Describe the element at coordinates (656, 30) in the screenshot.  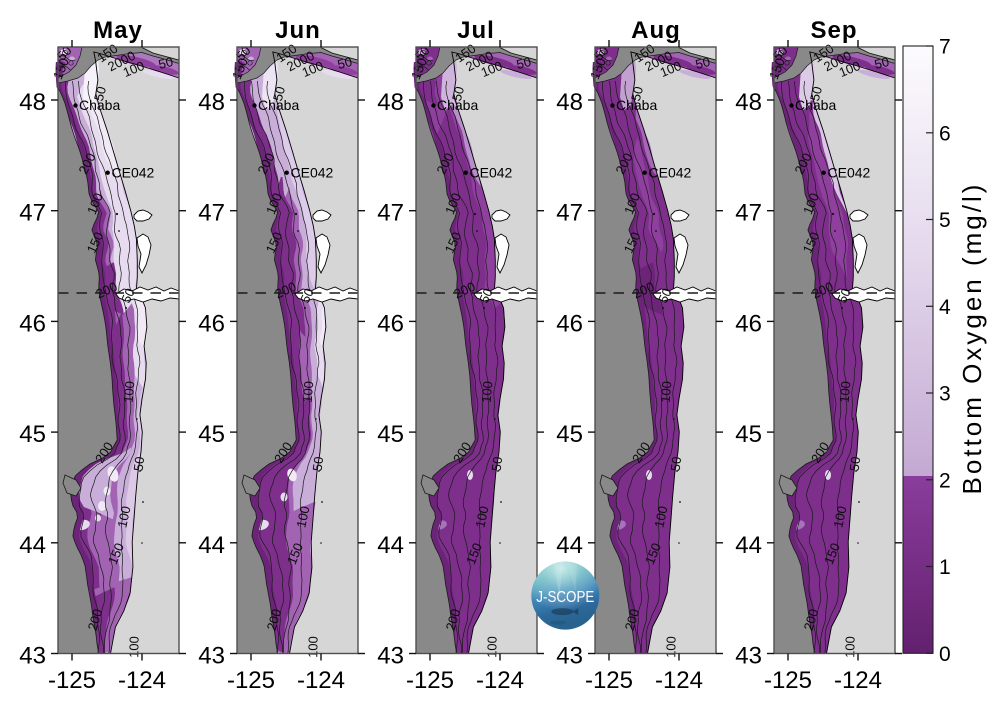
I see `svg-text: Aug` at that location.